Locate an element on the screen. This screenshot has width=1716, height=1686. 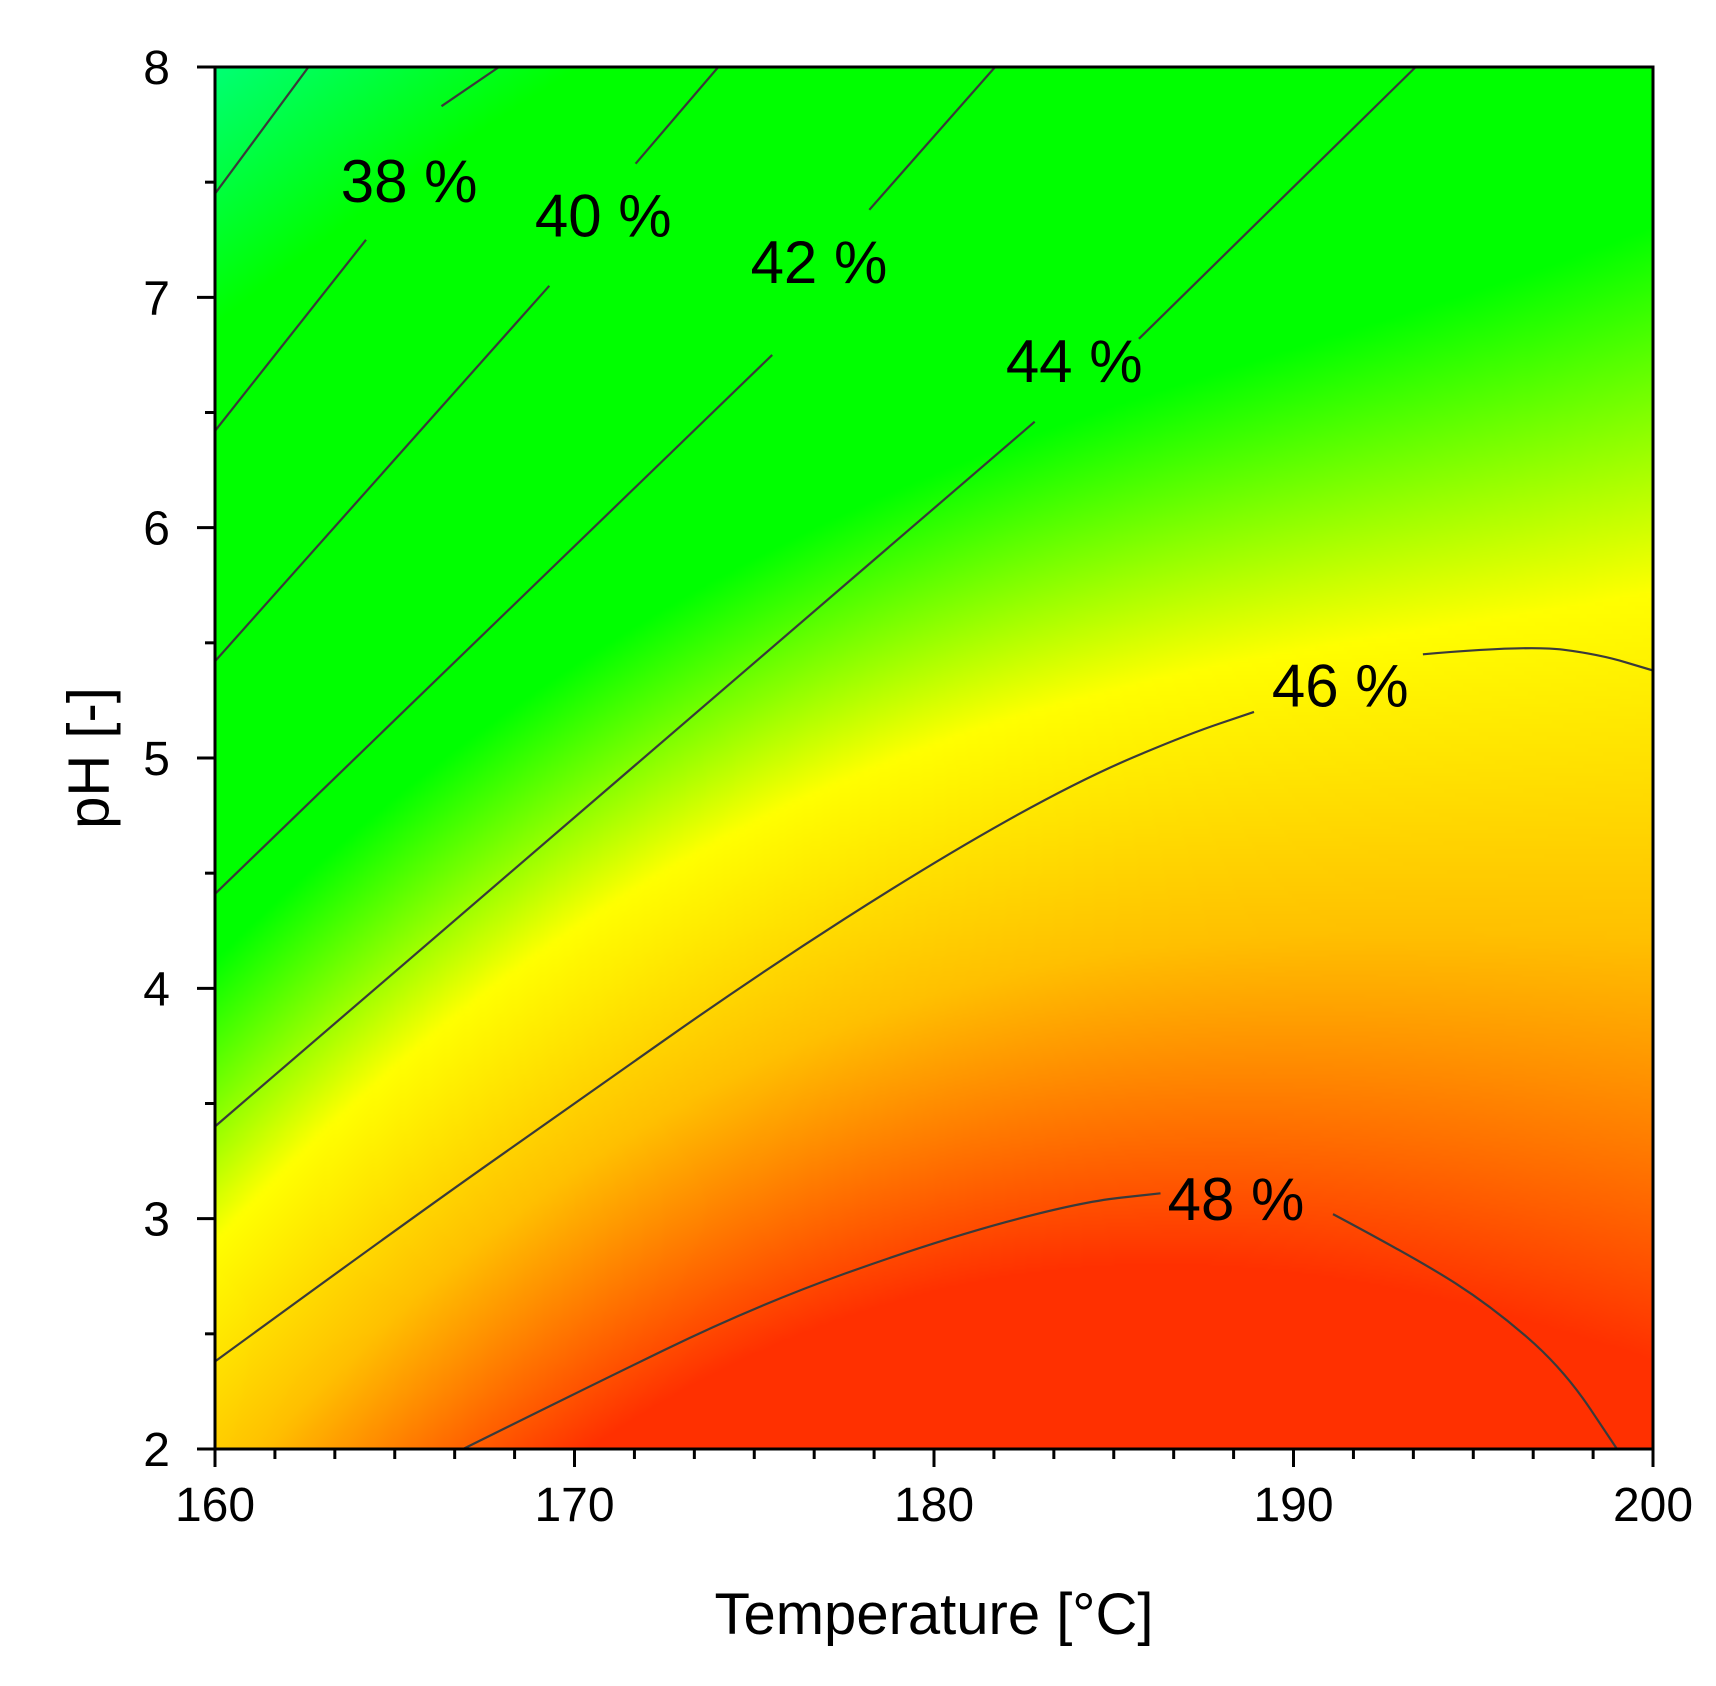
y-axis-title: pH [-] is located at coordinates (88, 758).